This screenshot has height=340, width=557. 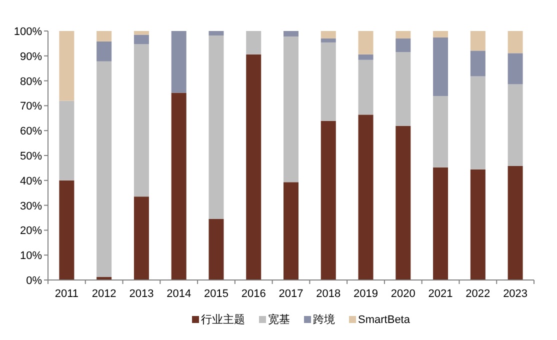 What do you see at coordinates (324, 319) in the screenshot?
I see `legend-label: 跨境` at bounding box center [324, 319].